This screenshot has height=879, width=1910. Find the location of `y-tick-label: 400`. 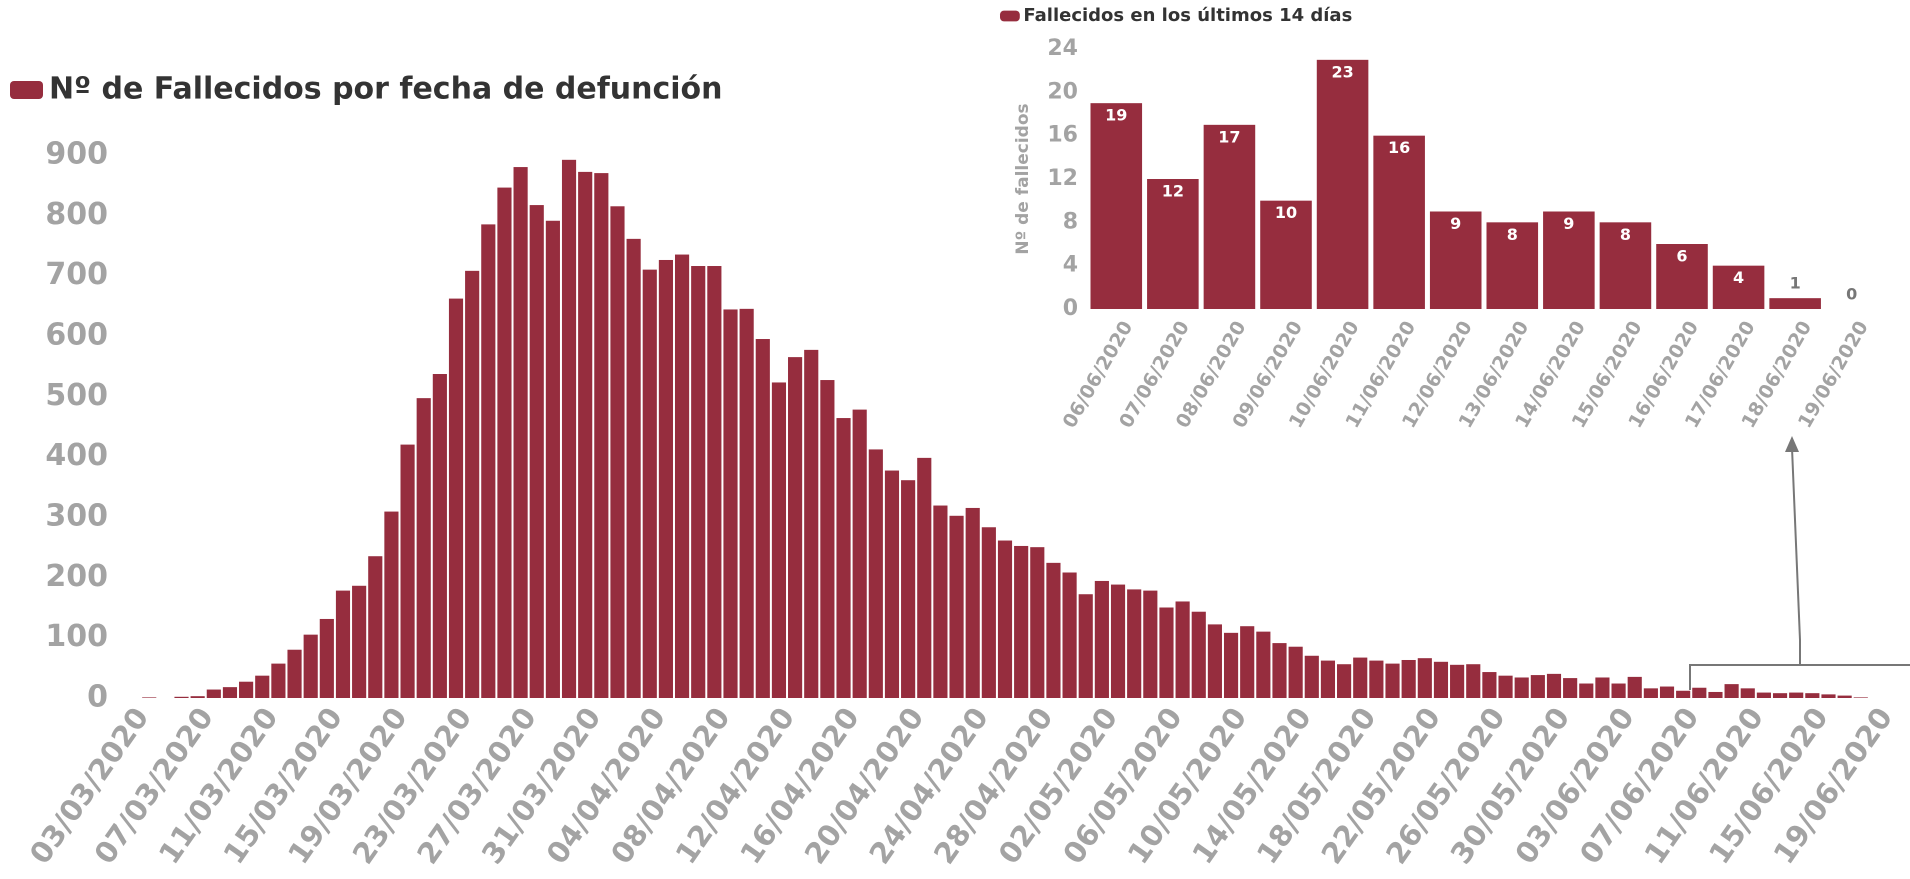

y-tick-label: 400 is located at coordinates (76, 455).